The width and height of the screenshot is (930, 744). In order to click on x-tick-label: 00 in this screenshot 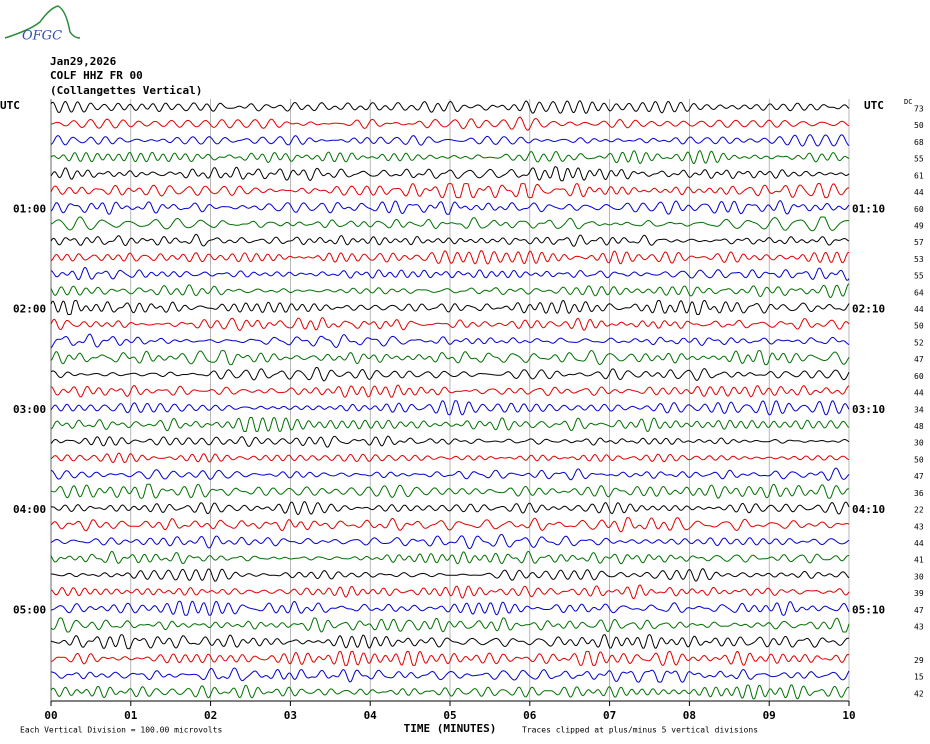, I will do `click(50, 715)`.